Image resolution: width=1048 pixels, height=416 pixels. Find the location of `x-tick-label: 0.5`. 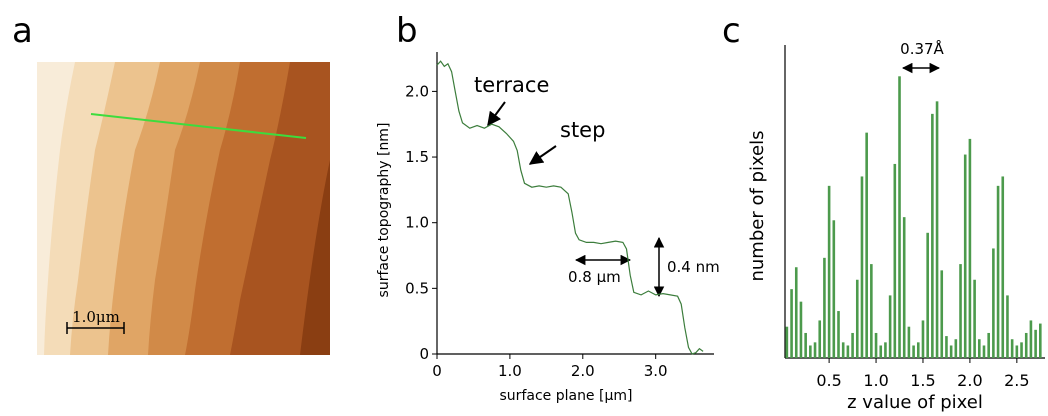

x-tick-label: 0.5 is located at coordinates (828, 380).